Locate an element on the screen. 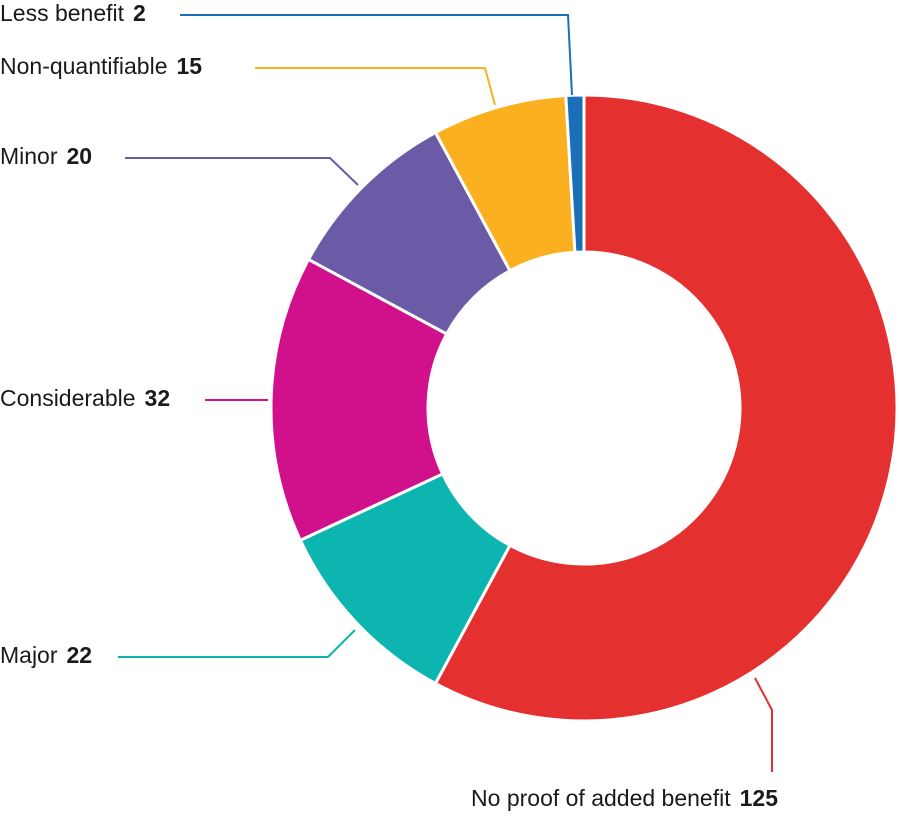  label-name: Major is located at coordinates (29, 655).